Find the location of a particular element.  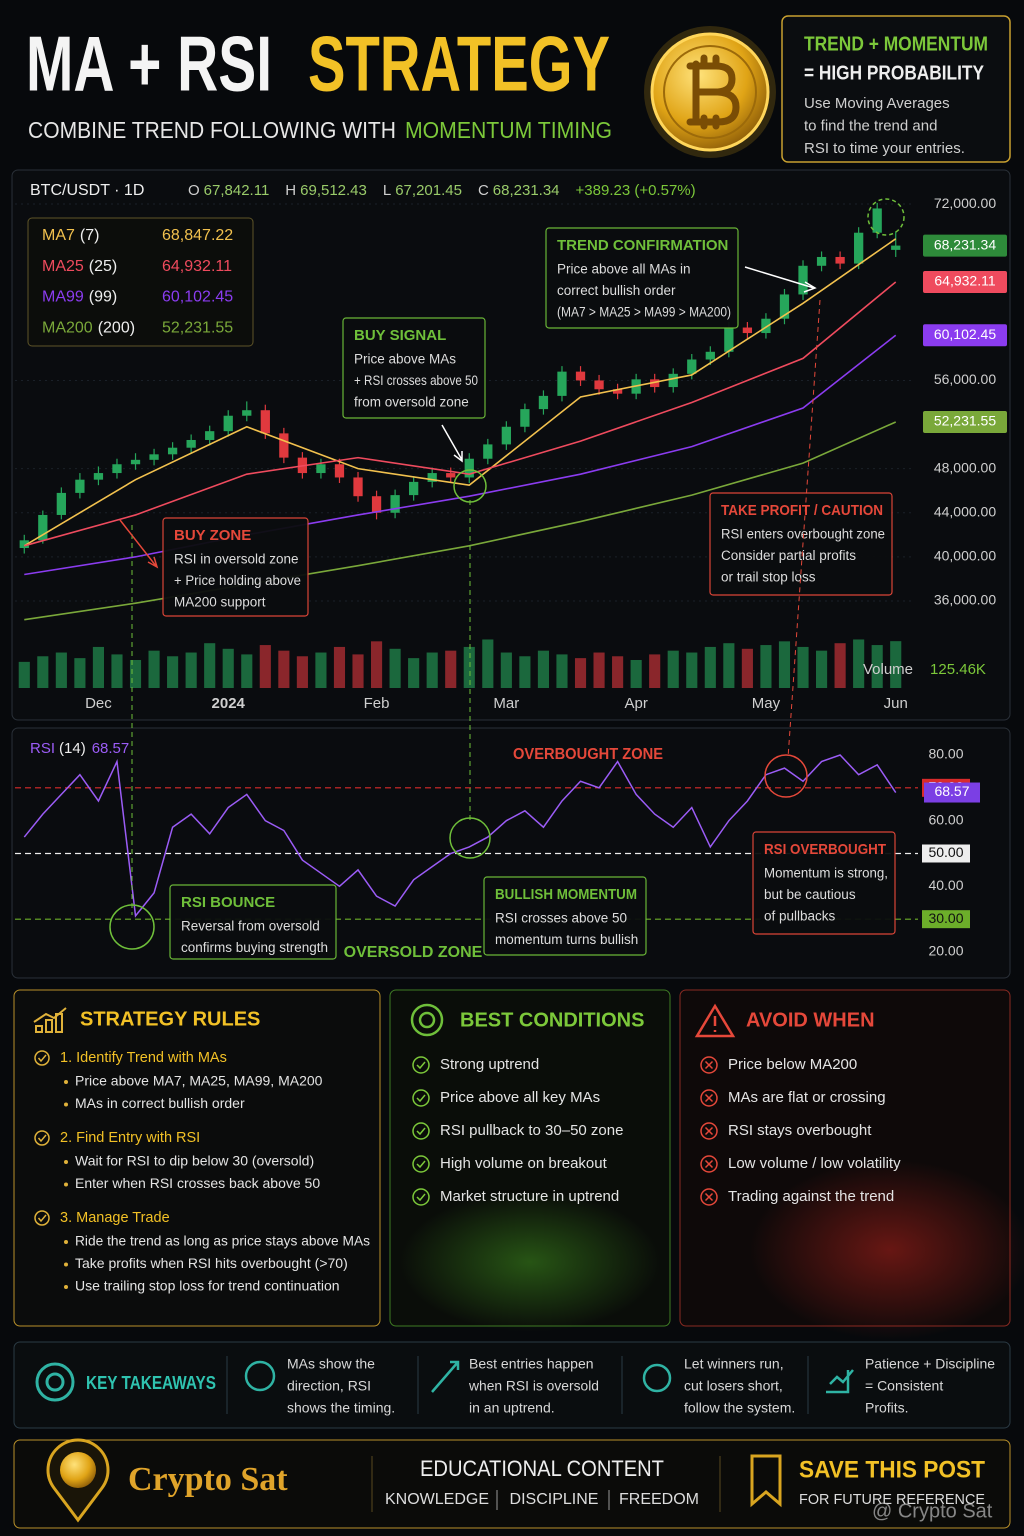

level-badge is located at coordinates (946, 853).